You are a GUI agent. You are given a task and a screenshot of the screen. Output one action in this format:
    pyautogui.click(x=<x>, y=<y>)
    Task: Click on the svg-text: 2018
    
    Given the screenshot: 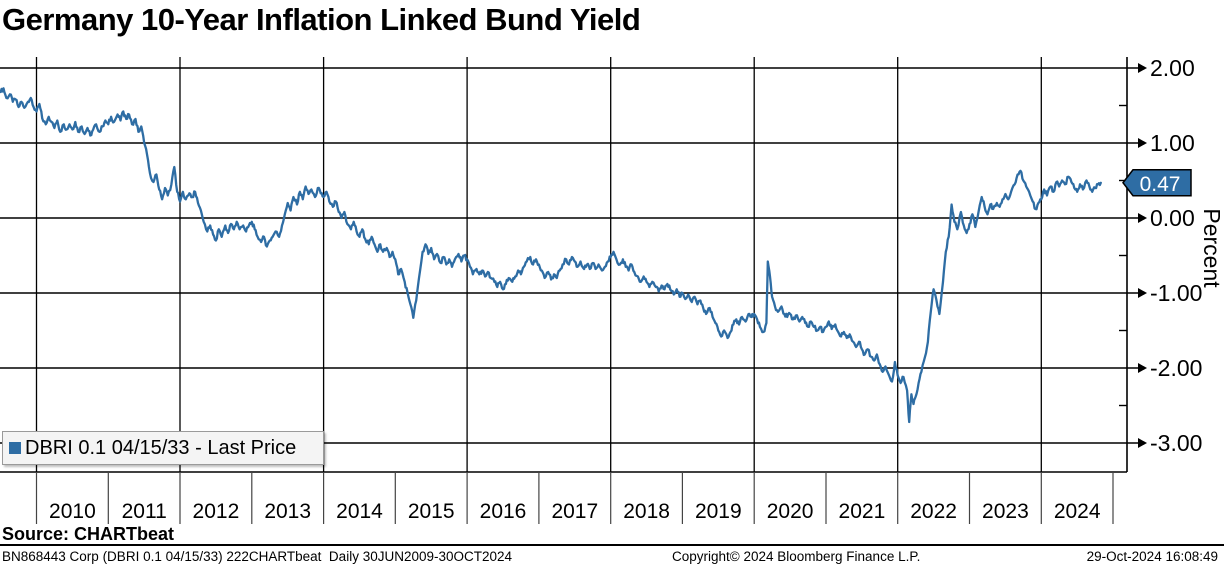 What is the action you would take?
    pyautogui.click(x=646, y=511)
    